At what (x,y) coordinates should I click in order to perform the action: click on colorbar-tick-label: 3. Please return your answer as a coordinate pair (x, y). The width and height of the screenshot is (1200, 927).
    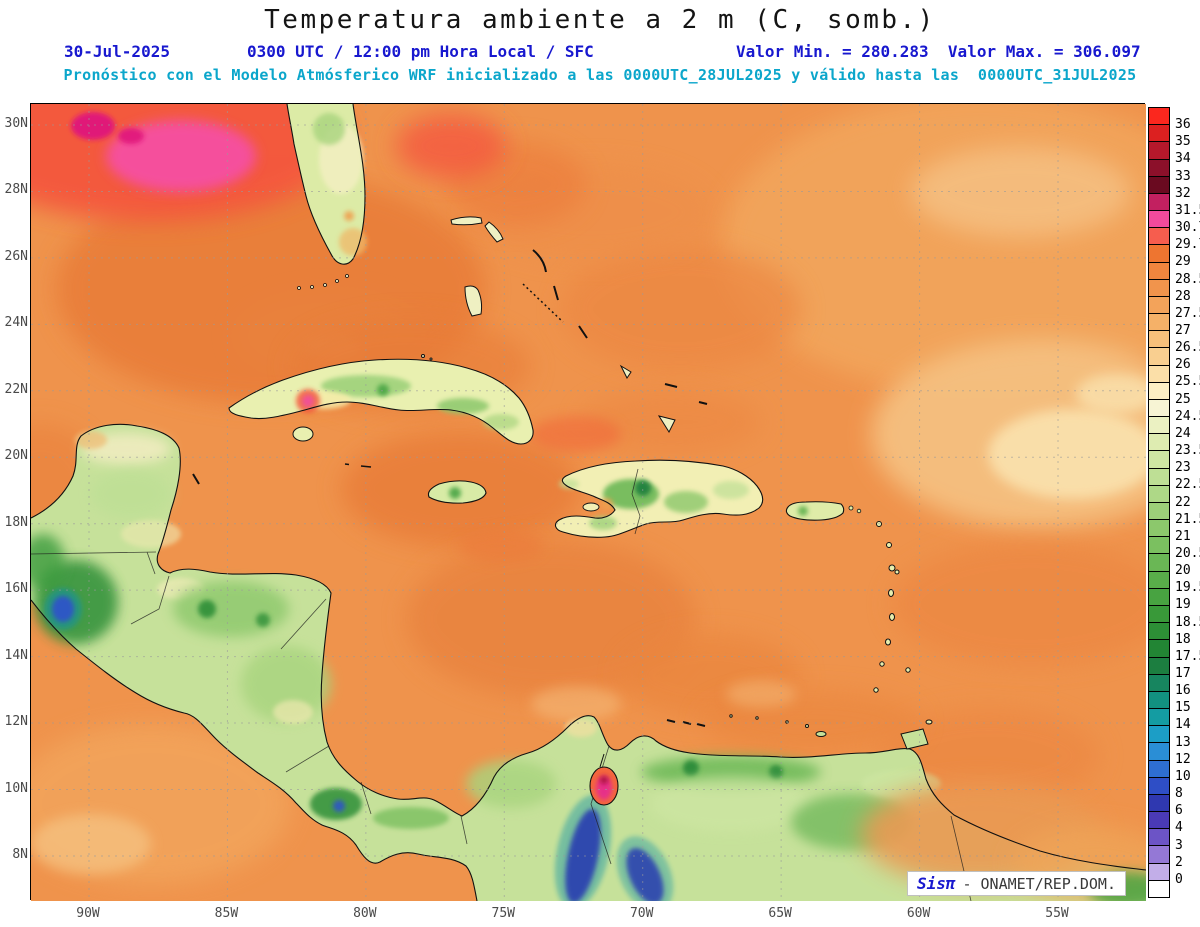
    Looking at the image, I should click on (1179, 845).